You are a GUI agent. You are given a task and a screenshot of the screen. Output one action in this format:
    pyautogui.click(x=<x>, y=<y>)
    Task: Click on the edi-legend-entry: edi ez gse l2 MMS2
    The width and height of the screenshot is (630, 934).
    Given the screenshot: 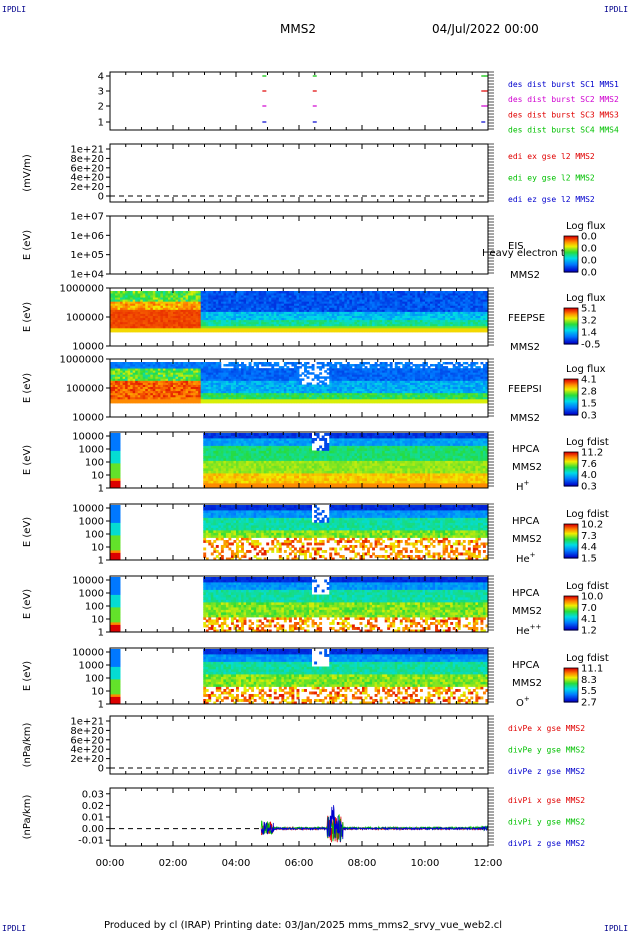 What is the action you would take?
    pyautogui.click(x=551, y=199)
    